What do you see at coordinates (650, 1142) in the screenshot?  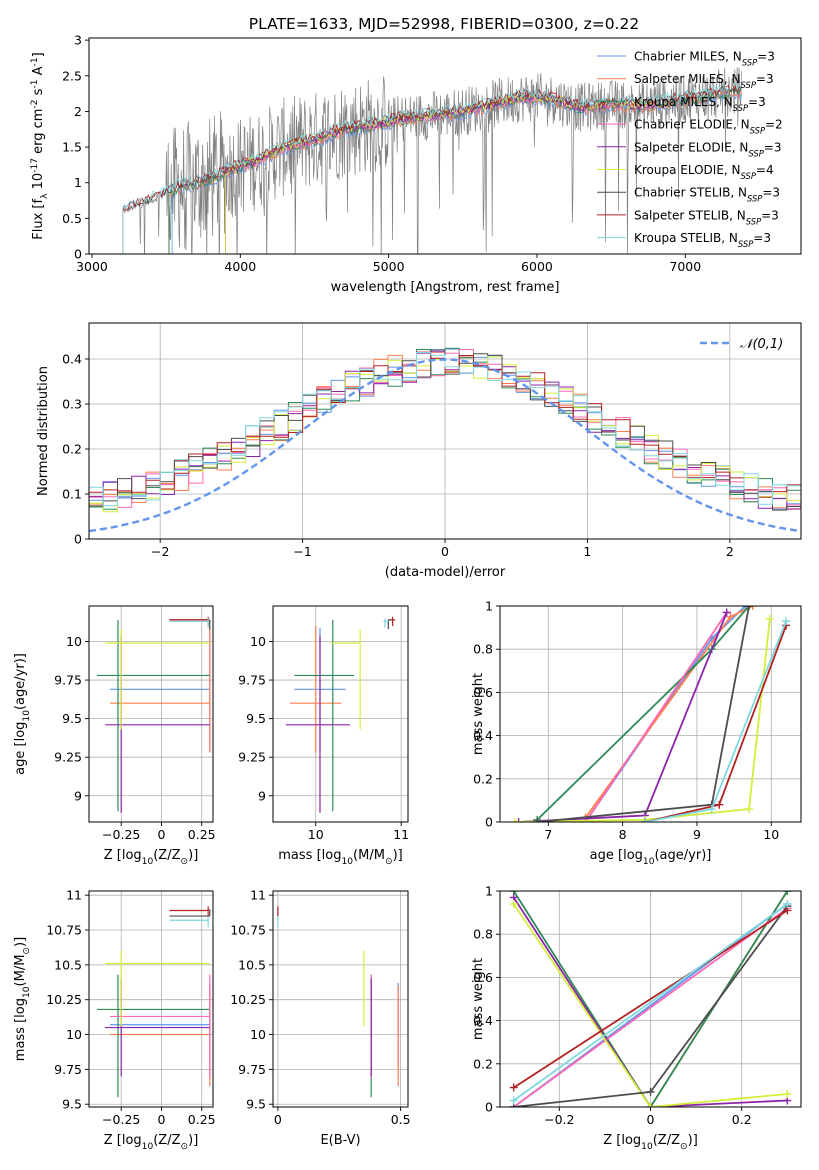 I see `weight-vs-Z-xlabel: Z [log10(Z/Z⊙)]` at bounding box center [650, 1142].